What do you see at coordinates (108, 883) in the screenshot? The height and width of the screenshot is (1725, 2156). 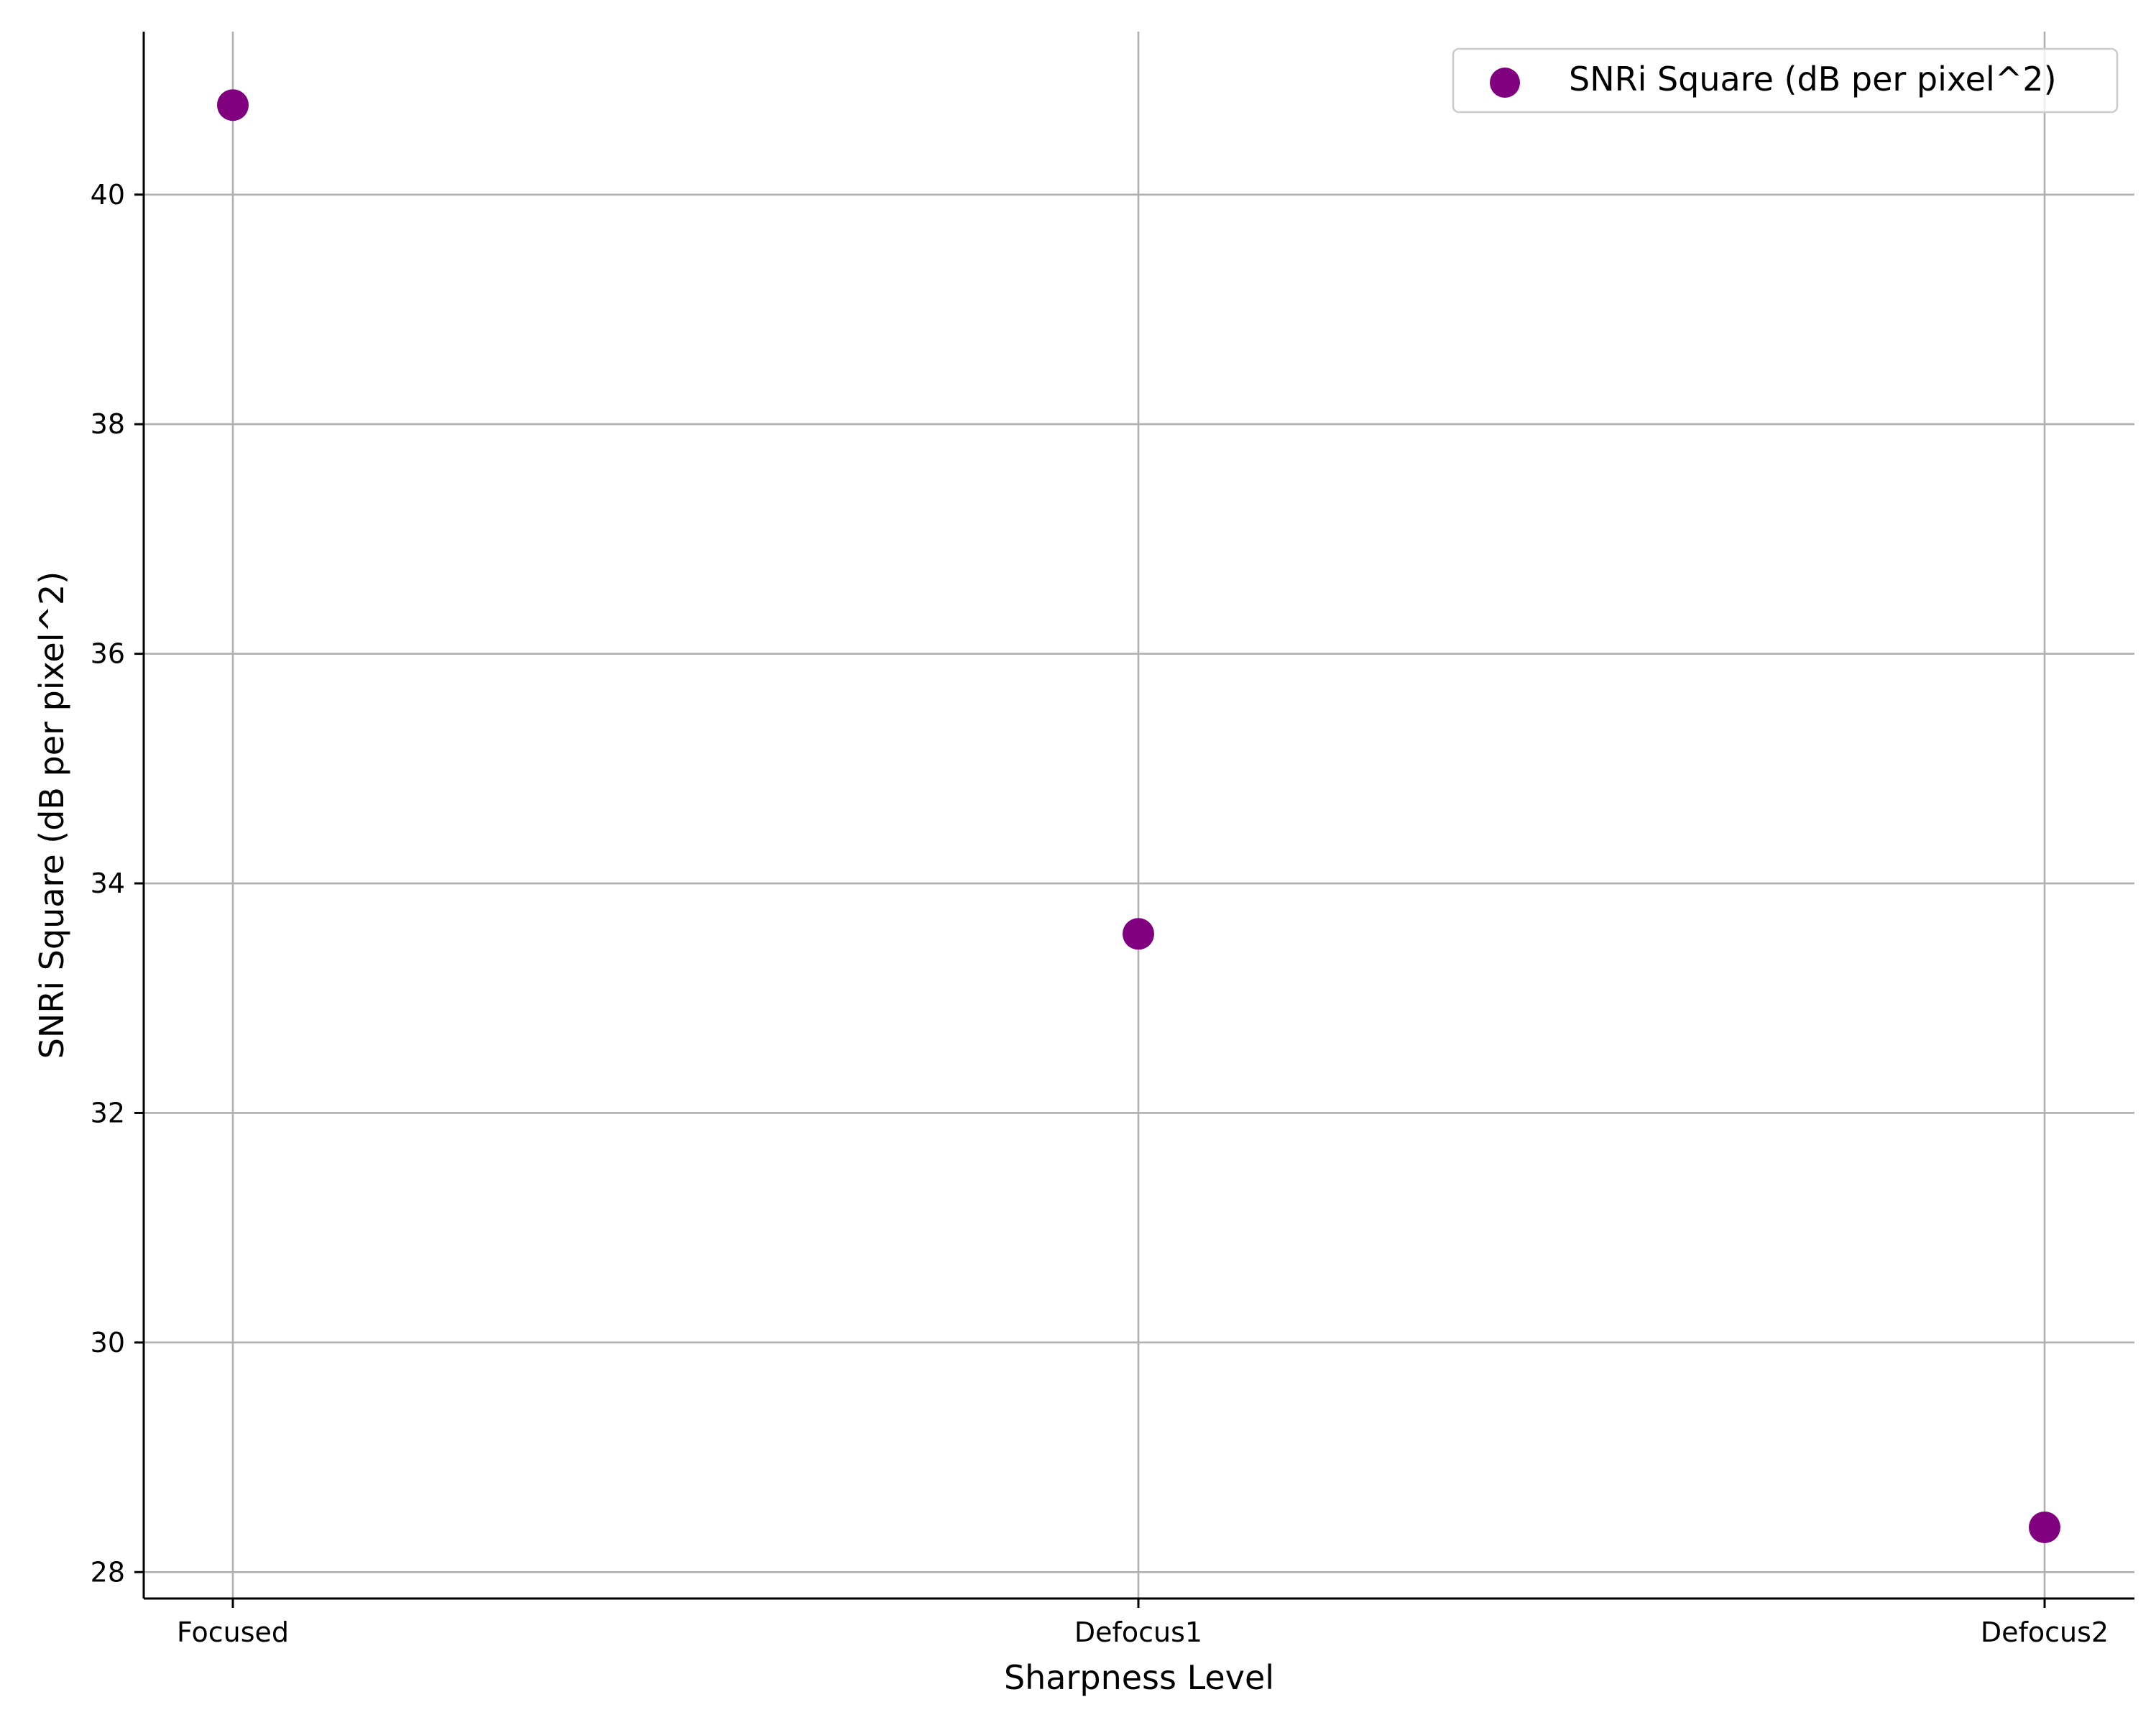 I see `y-tick-label: 34` at bounding box center [108, 883].